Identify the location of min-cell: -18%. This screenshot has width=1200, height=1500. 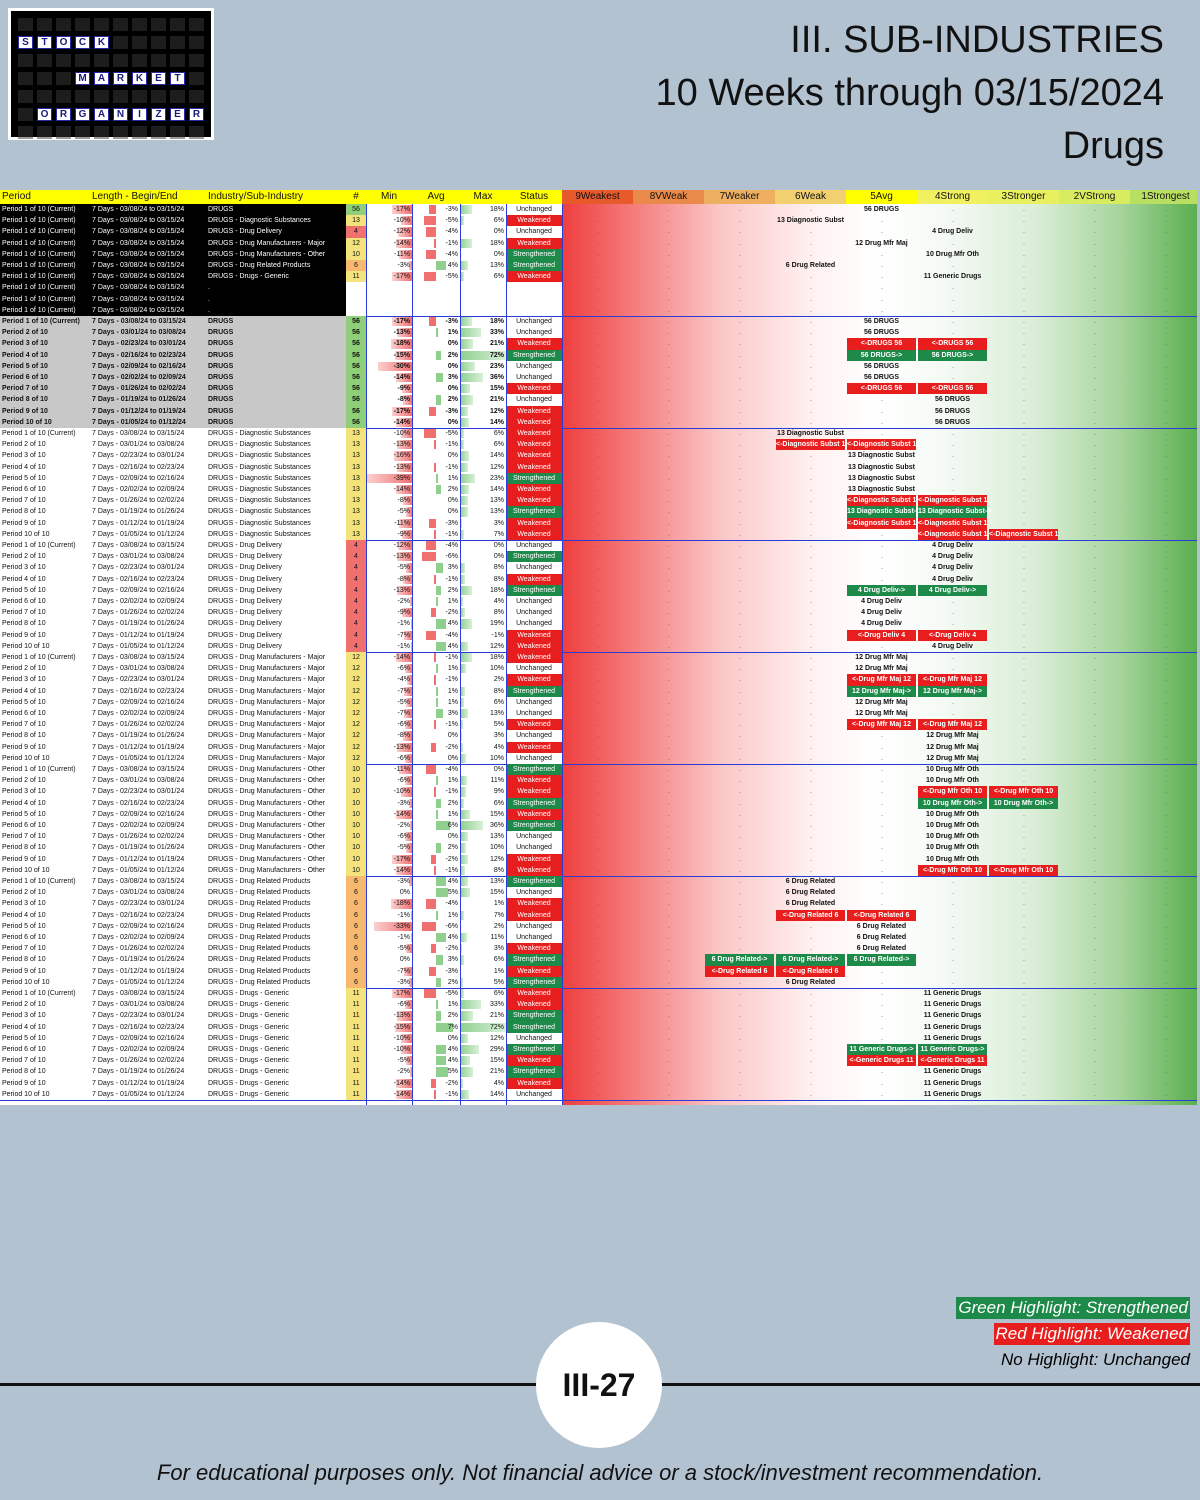
(401, 904).